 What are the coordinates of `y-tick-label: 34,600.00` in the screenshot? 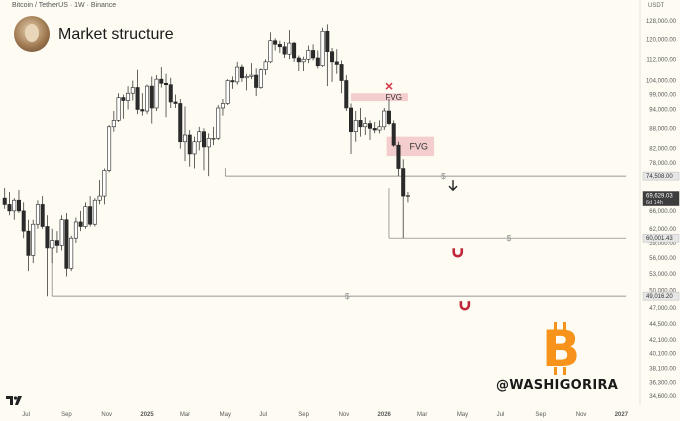 It's located at (662, 397).